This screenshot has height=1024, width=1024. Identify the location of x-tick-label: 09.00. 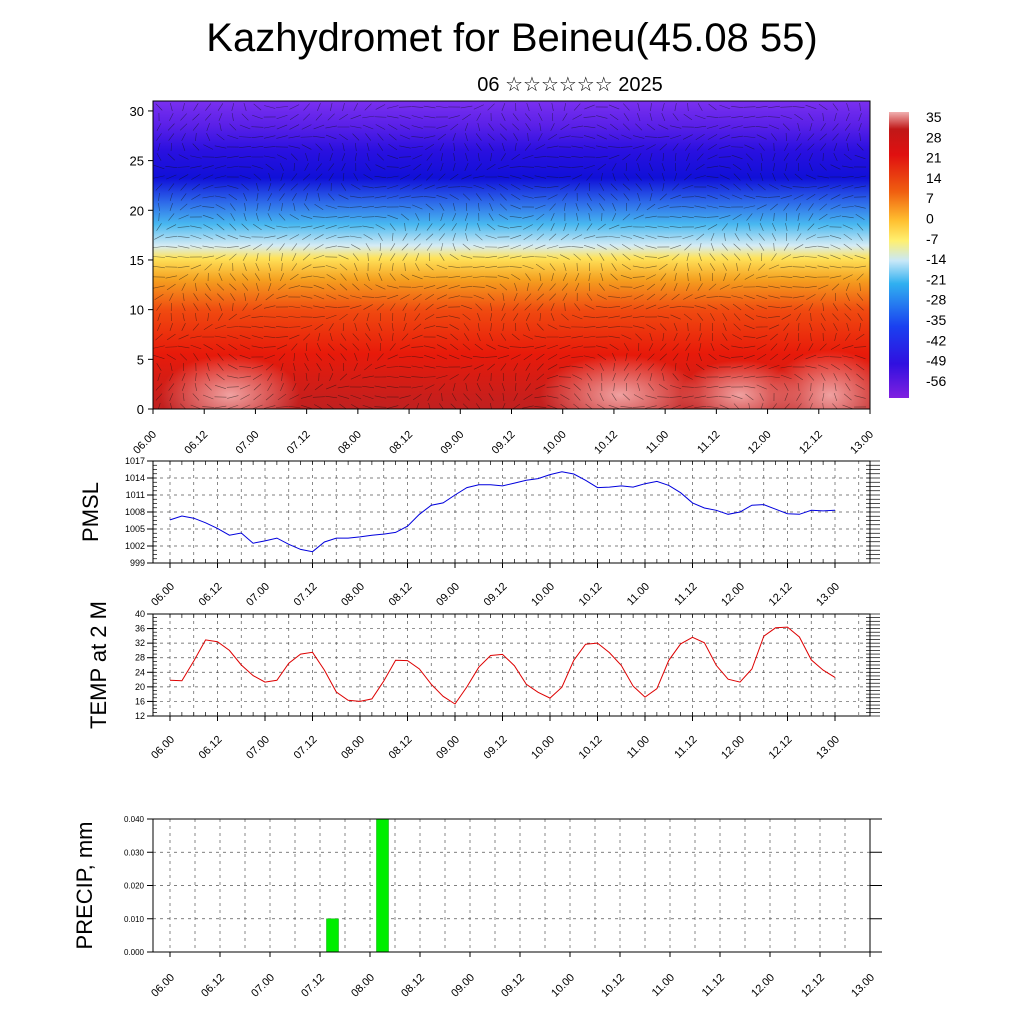
(448, 748).